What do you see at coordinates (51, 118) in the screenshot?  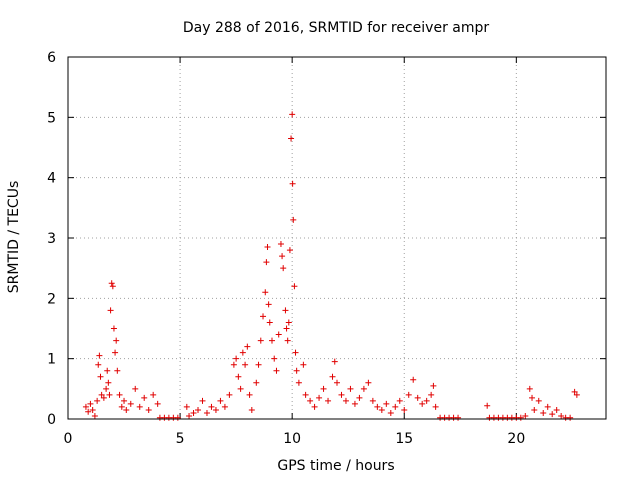 I see `y-tick-label: 5` at bounding box center [51, 118].